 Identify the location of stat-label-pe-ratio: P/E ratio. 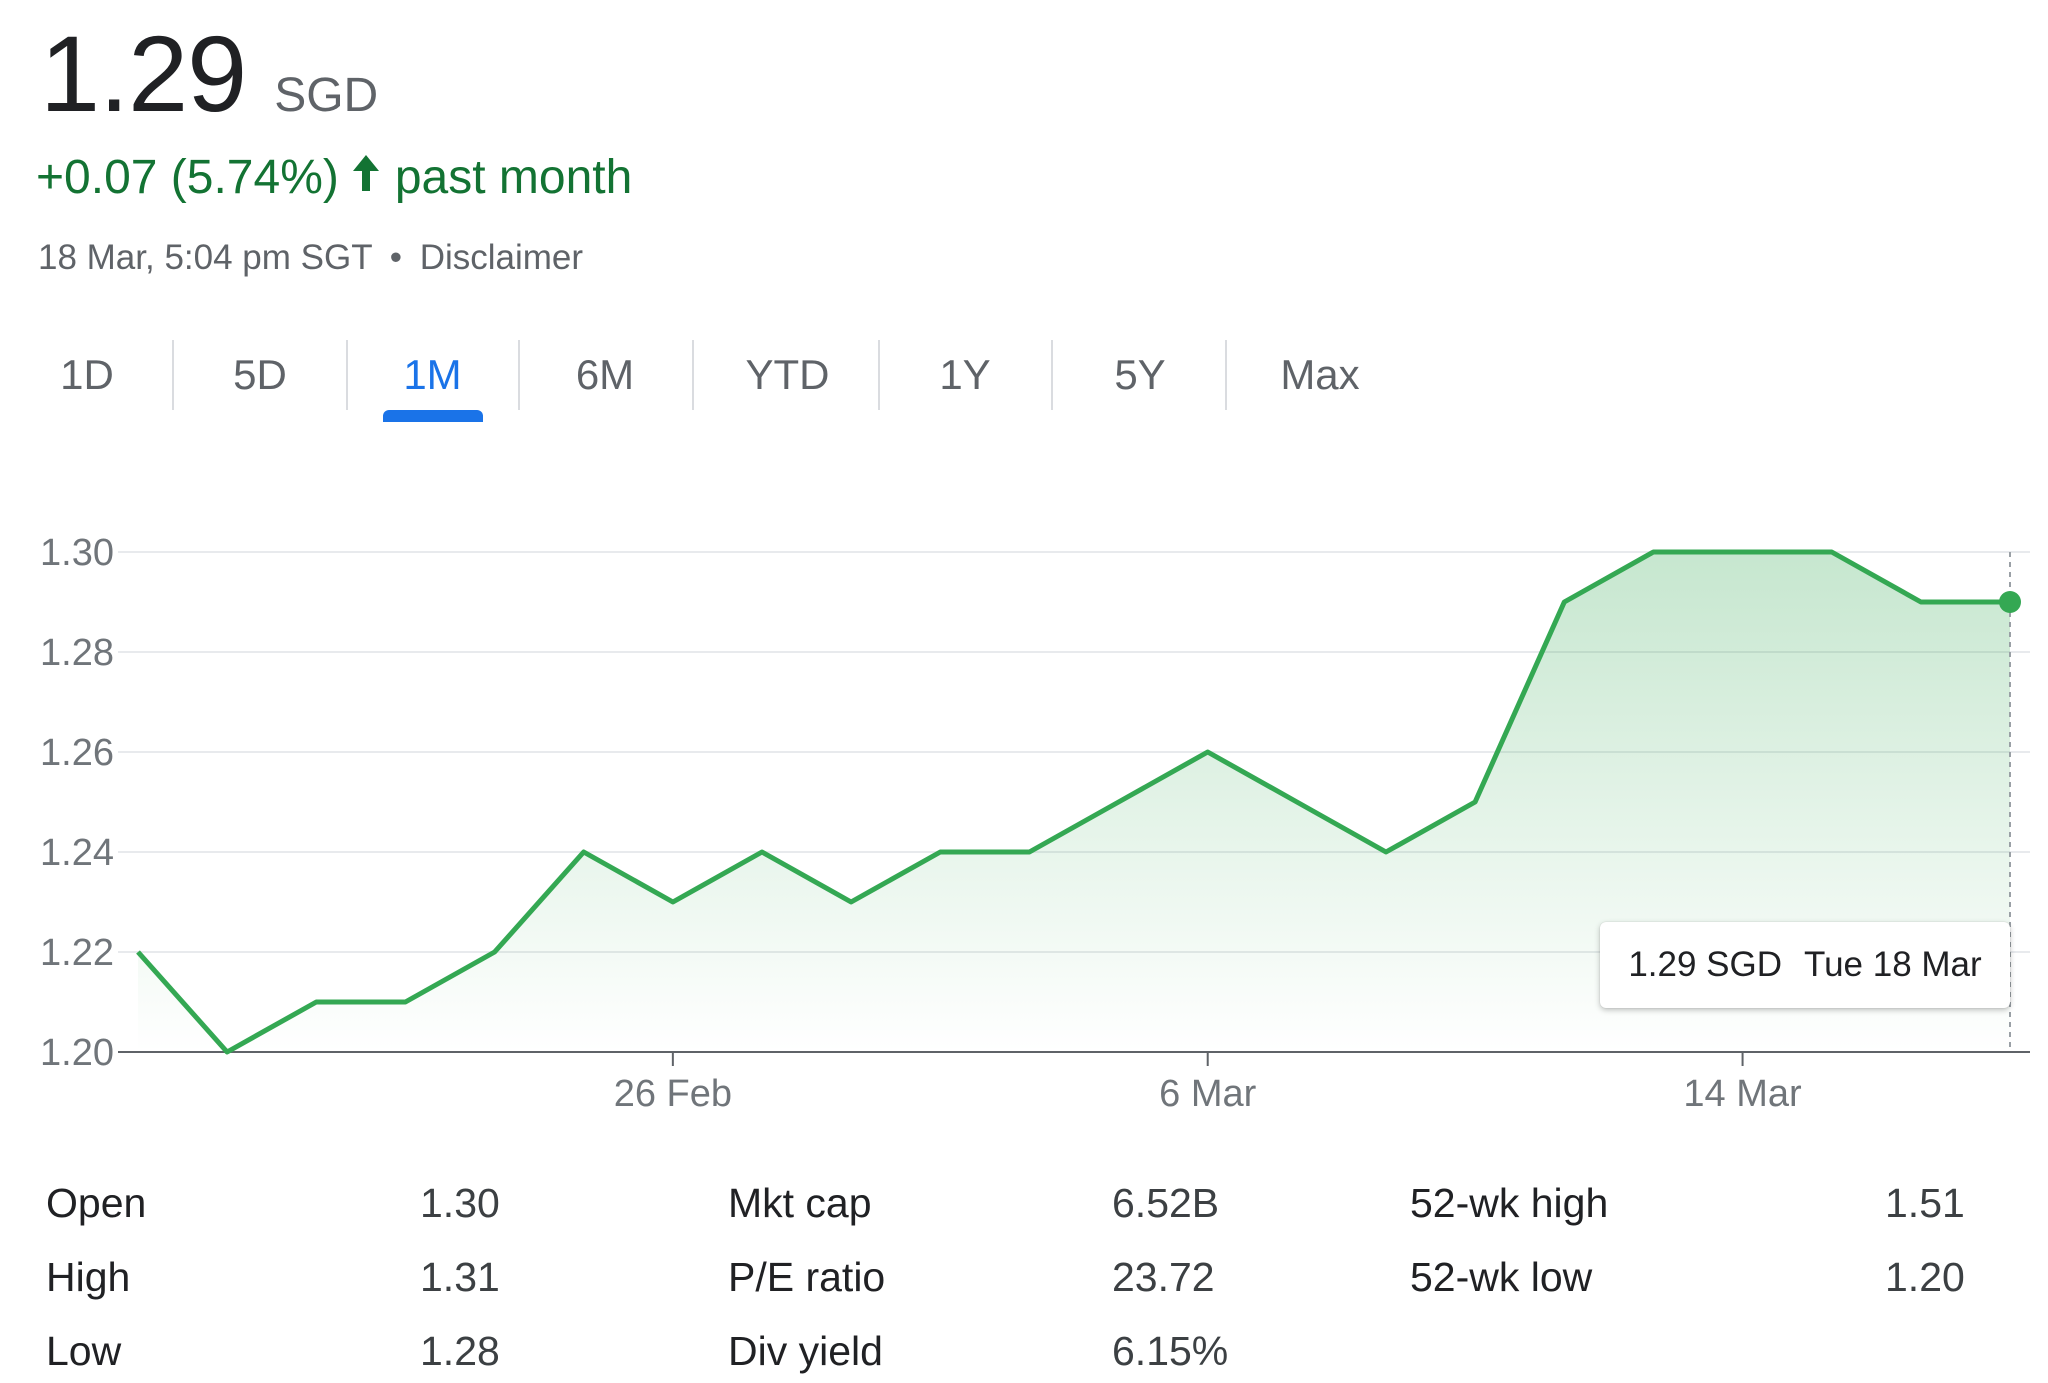
(807, 1277).